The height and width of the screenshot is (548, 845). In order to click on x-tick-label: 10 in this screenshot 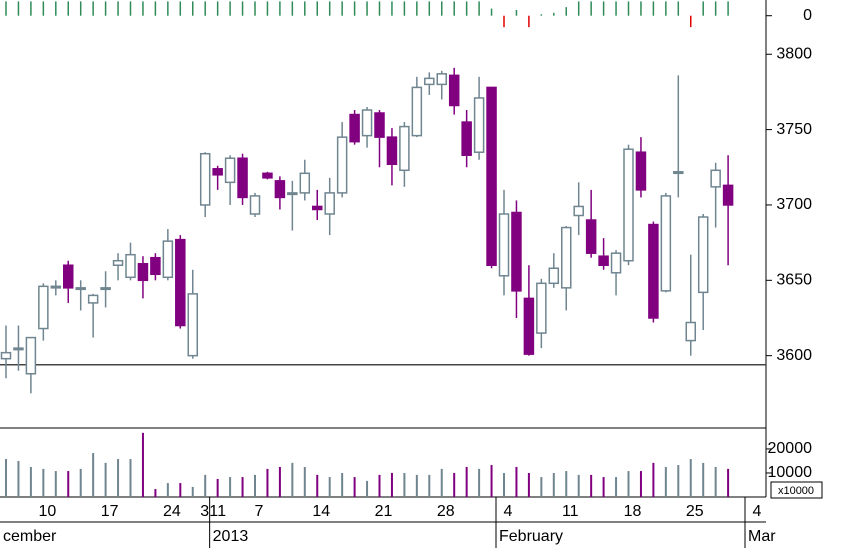, I will do `click(47, 511)`.